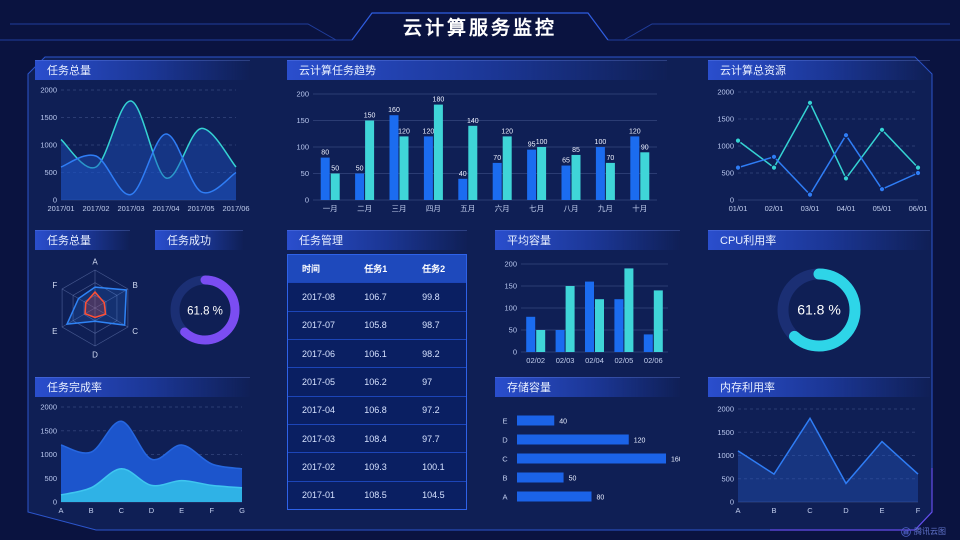 This screenshot has height=540, width=960. I want to click on watermark: 腾讯云图, so click(923, 531).